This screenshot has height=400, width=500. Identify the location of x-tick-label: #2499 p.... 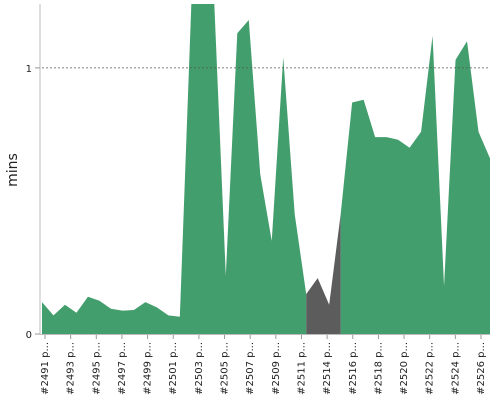
(148, 368).